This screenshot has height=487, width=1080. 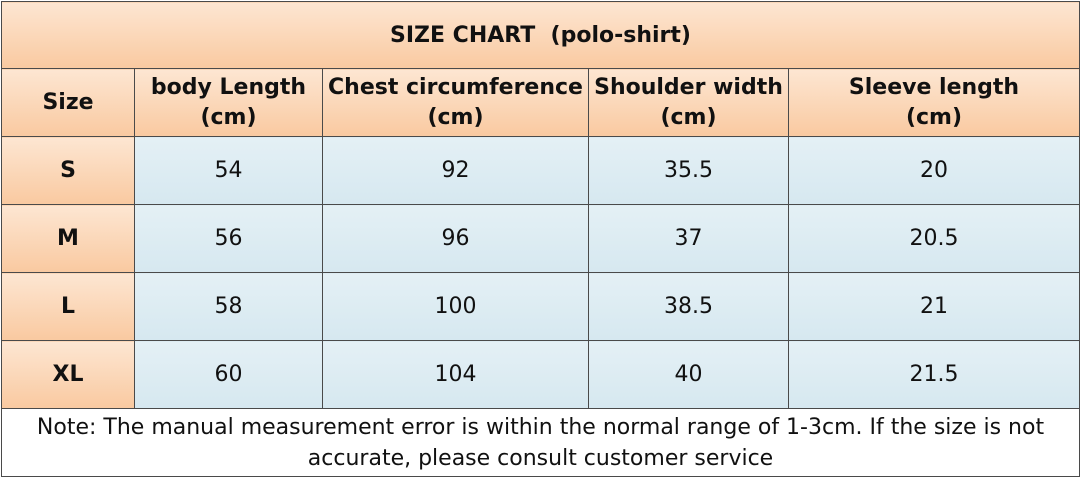 What do you see at coordinates (228, 170) in the screenshot?
I see `value-cell: 54` at bounding box center [228, 170].